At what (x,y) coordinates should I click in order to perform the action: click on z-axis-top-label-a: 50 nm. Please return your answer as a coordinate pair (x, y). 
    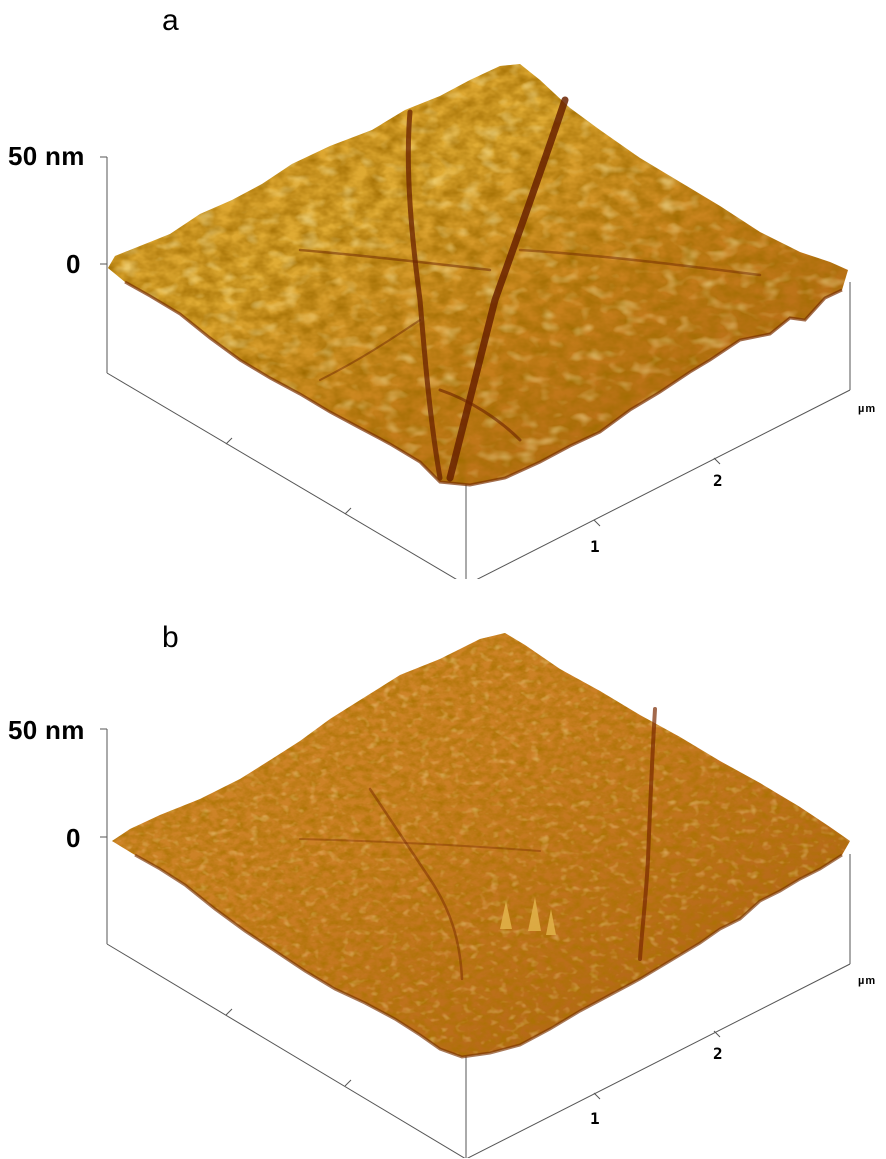
    Looking at the image, I should click on (46, 156).